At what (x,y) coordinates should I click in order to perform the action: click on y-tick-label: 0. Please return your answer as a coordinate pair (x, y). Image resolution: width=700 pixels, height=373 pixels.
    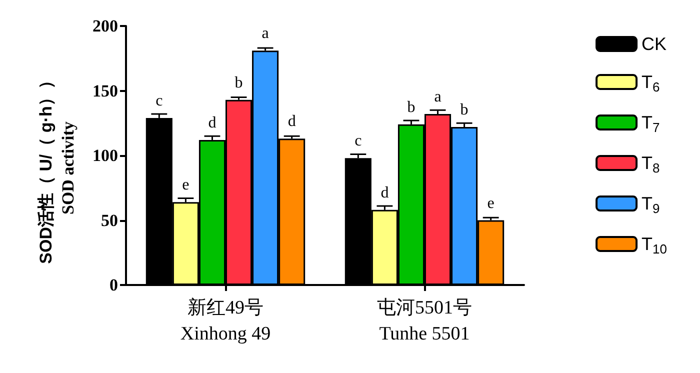
    Looking at the image, I should click on (114, 285).